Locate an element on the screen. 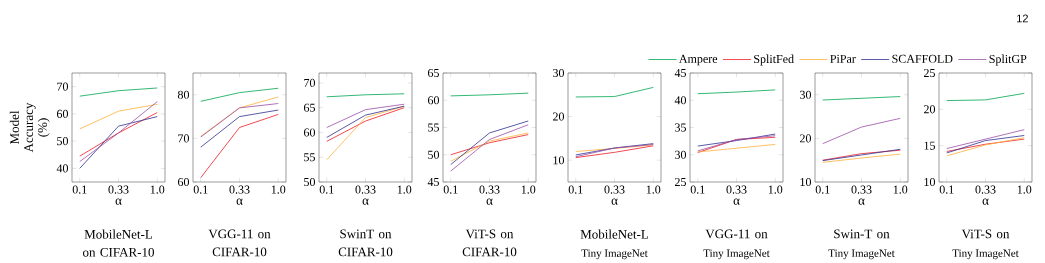 The height and width of the screenshot is (263, 1045). legend-label: SplitGP is located at coordinates (1008, 60).